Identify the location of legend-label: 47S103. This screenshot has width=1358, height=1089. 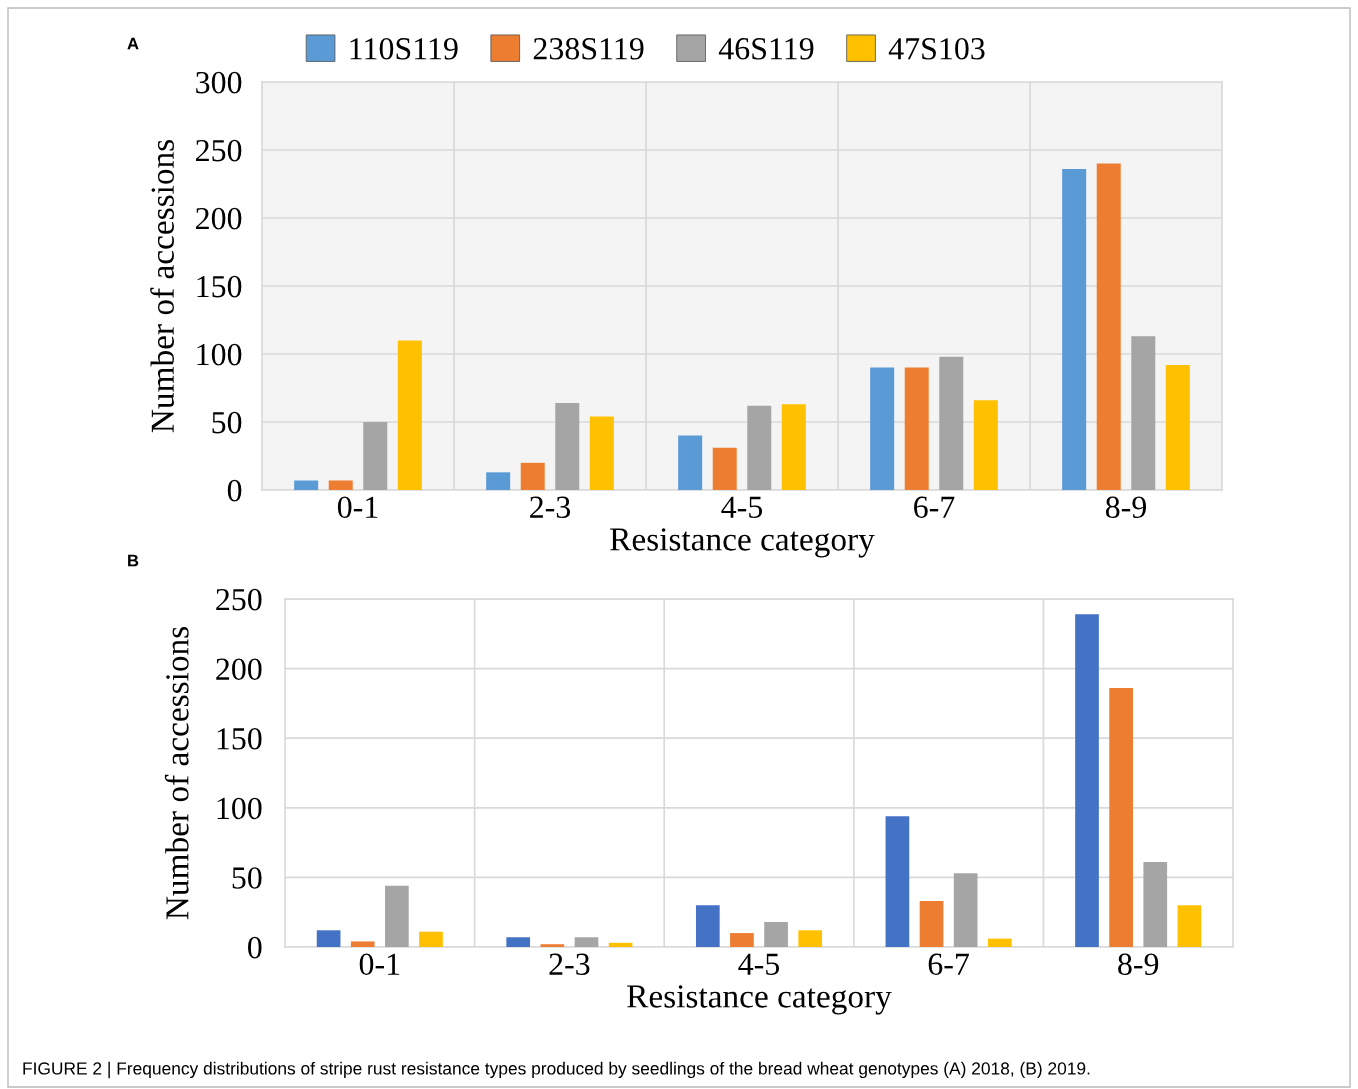
(936, 48).